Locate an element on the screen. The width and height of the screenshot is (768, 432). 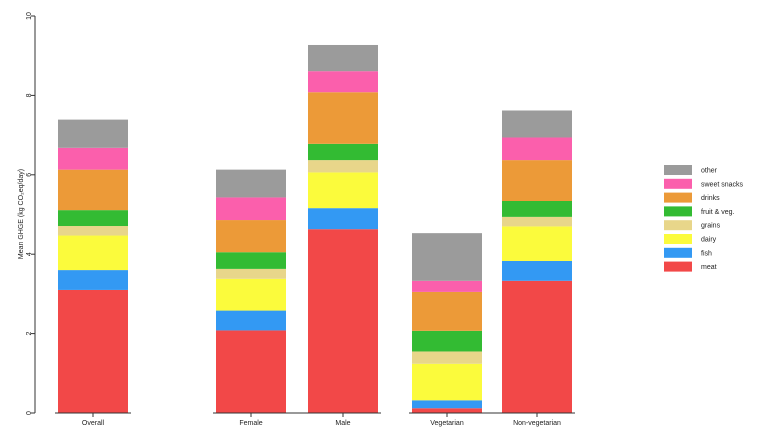
legend-item: fish is located at coordinates (688, 252).